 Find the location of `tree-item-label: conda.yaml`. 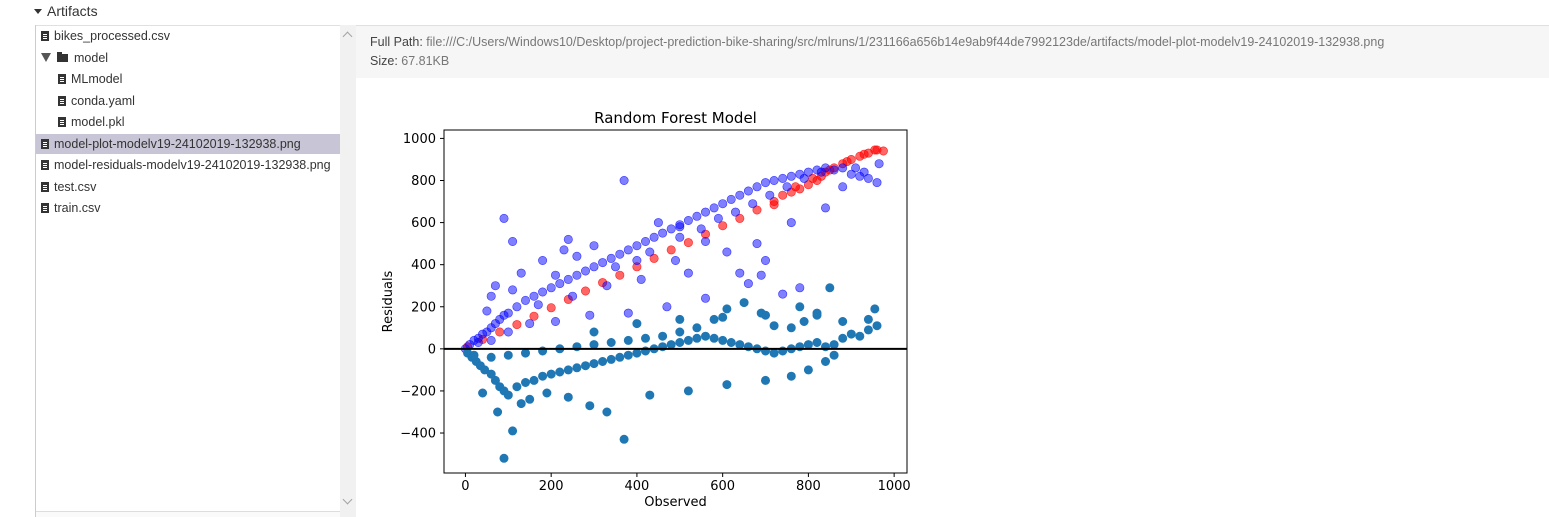

tree-item-label: conda.yaml is located at coordinates (103, 100).